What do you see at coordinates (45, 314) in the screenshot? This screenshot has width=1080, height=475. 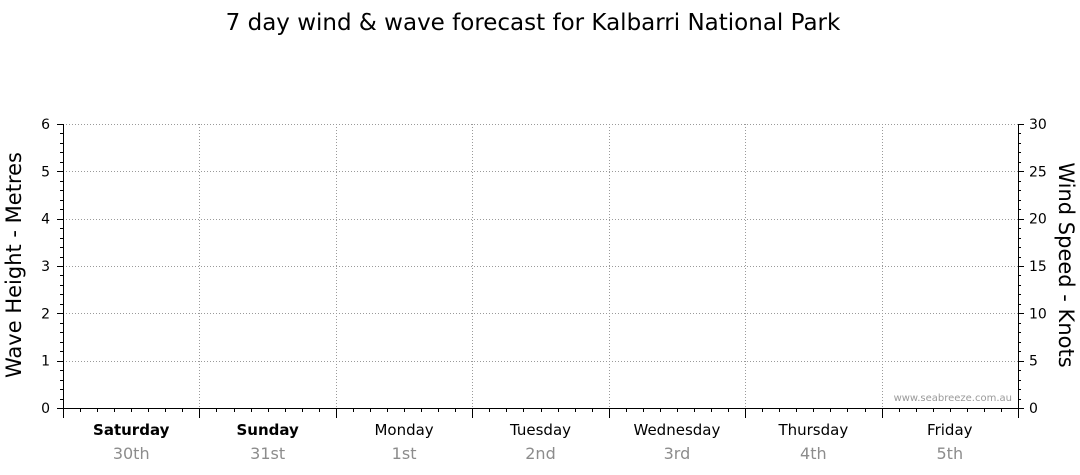 I see `left-tick-label: 2` at bounding box center [45, 314].